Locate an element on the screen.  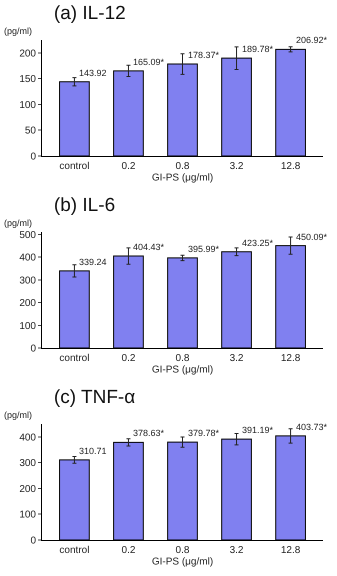
chart-title: (c) TNF-α is located at coordinates (95, 397).